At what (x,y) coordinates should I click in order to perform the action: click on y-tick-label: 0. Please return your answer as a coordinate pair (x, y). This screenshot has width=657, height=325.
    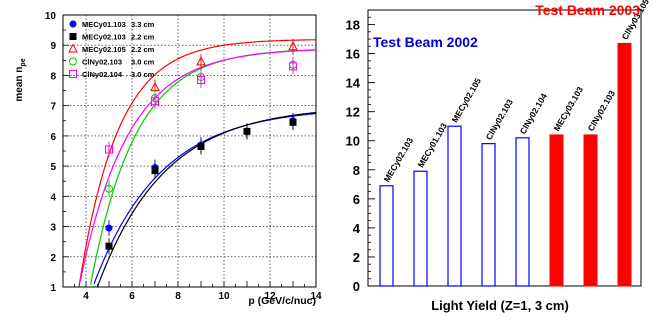
    Looking at the image, I should click on (356, 286).